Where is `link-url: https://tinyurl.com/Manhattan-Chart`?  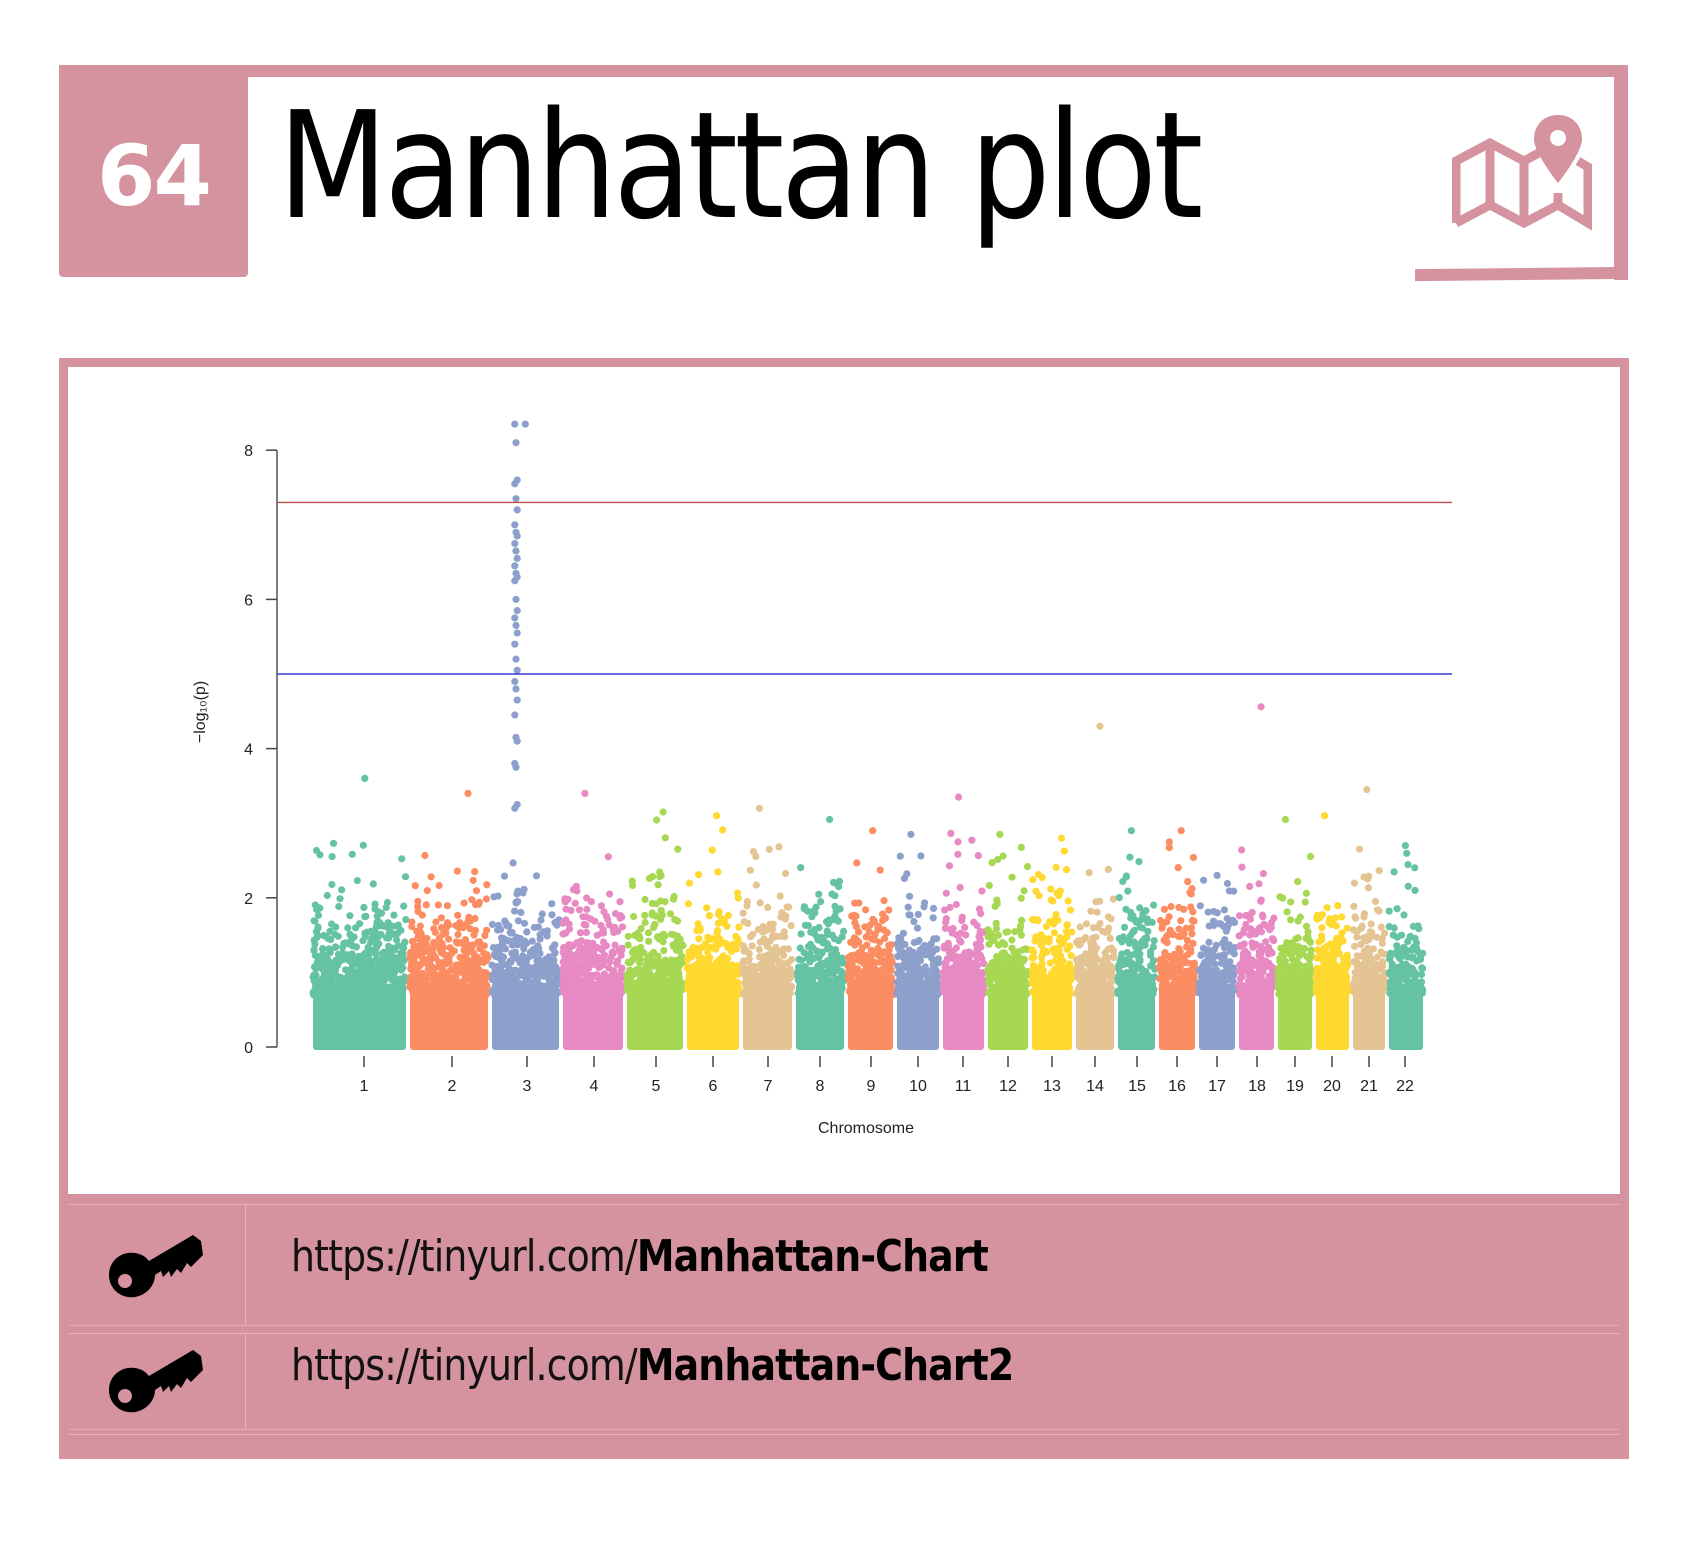 link-url: https://tinyurl.com/Manhattan-Chart is located at coordinates (640, 1256).